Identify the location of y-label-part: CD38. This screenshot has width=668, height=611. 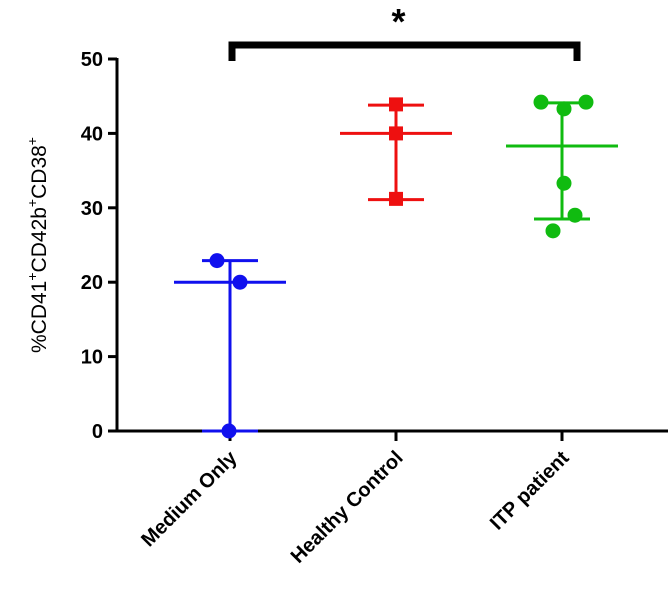
(39, 172).